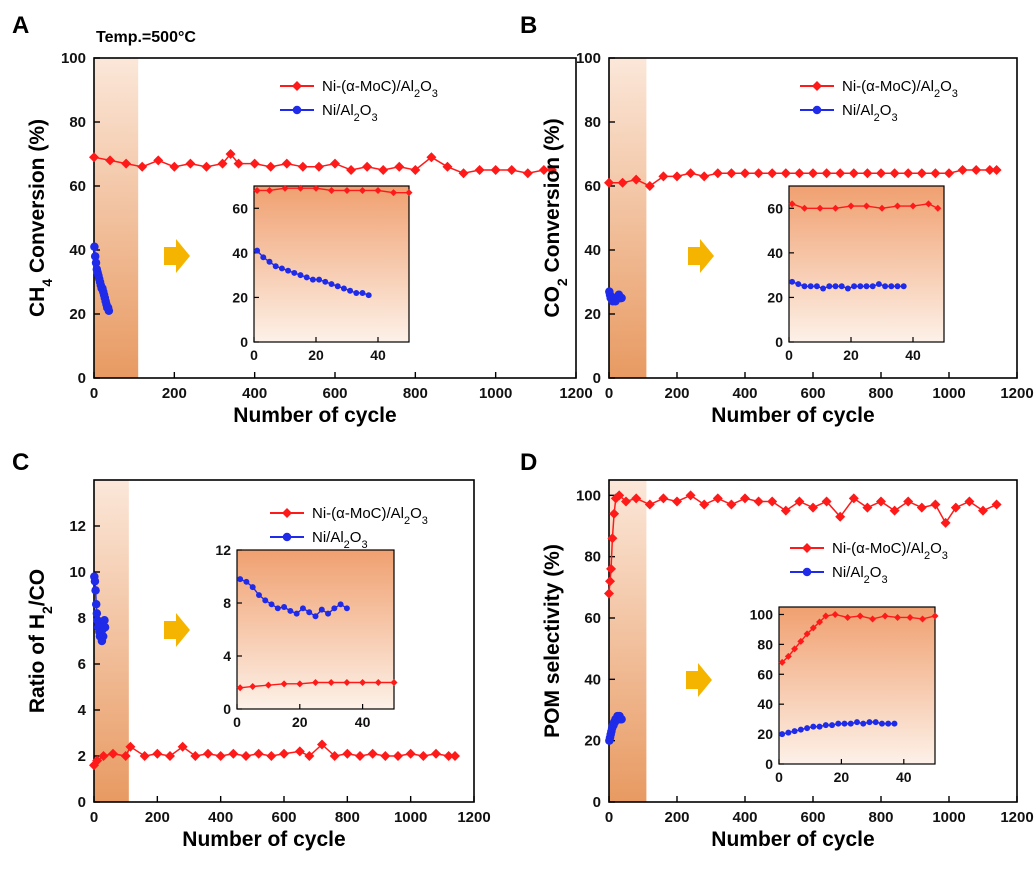  Describe the element at coordinates (40, 218) in the screenshot. I see `y-axis-title: CH4 Conversion (%)` at that location.